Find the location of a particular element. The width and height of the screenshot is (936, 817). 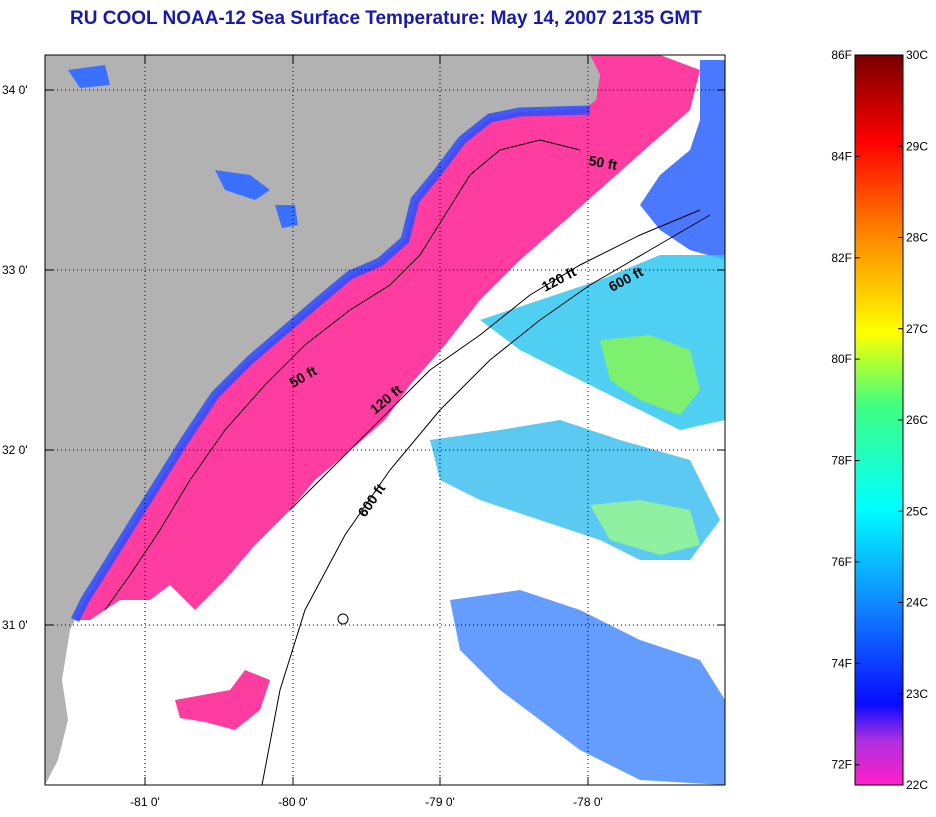

colorbar-fahrenheit-label: 84F is located at coordinates (841, 156).